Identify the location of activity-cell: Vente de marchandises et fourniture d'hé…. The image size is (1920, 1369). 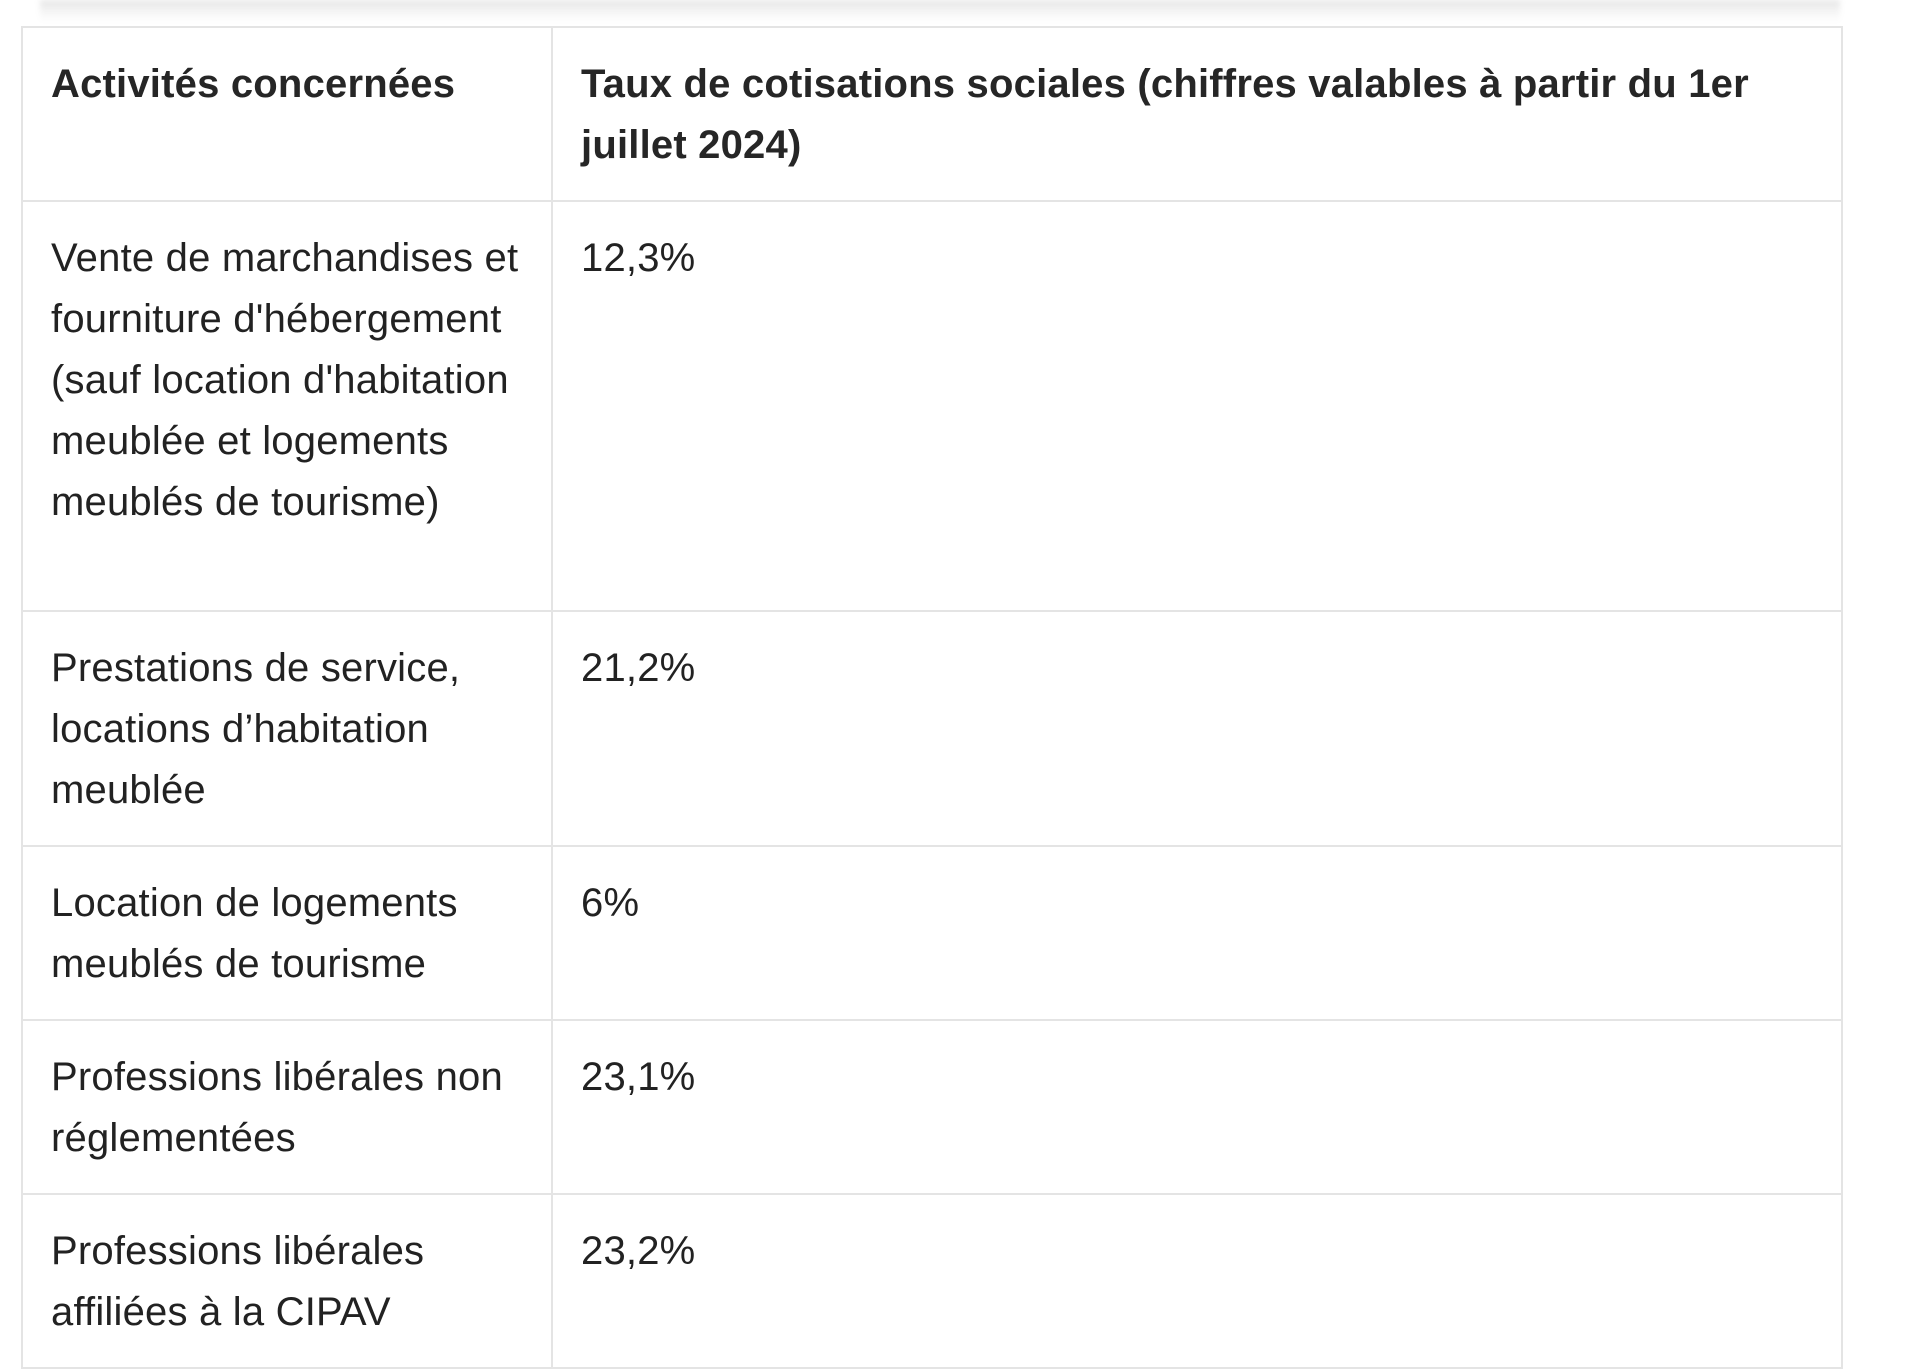
(287, 406).